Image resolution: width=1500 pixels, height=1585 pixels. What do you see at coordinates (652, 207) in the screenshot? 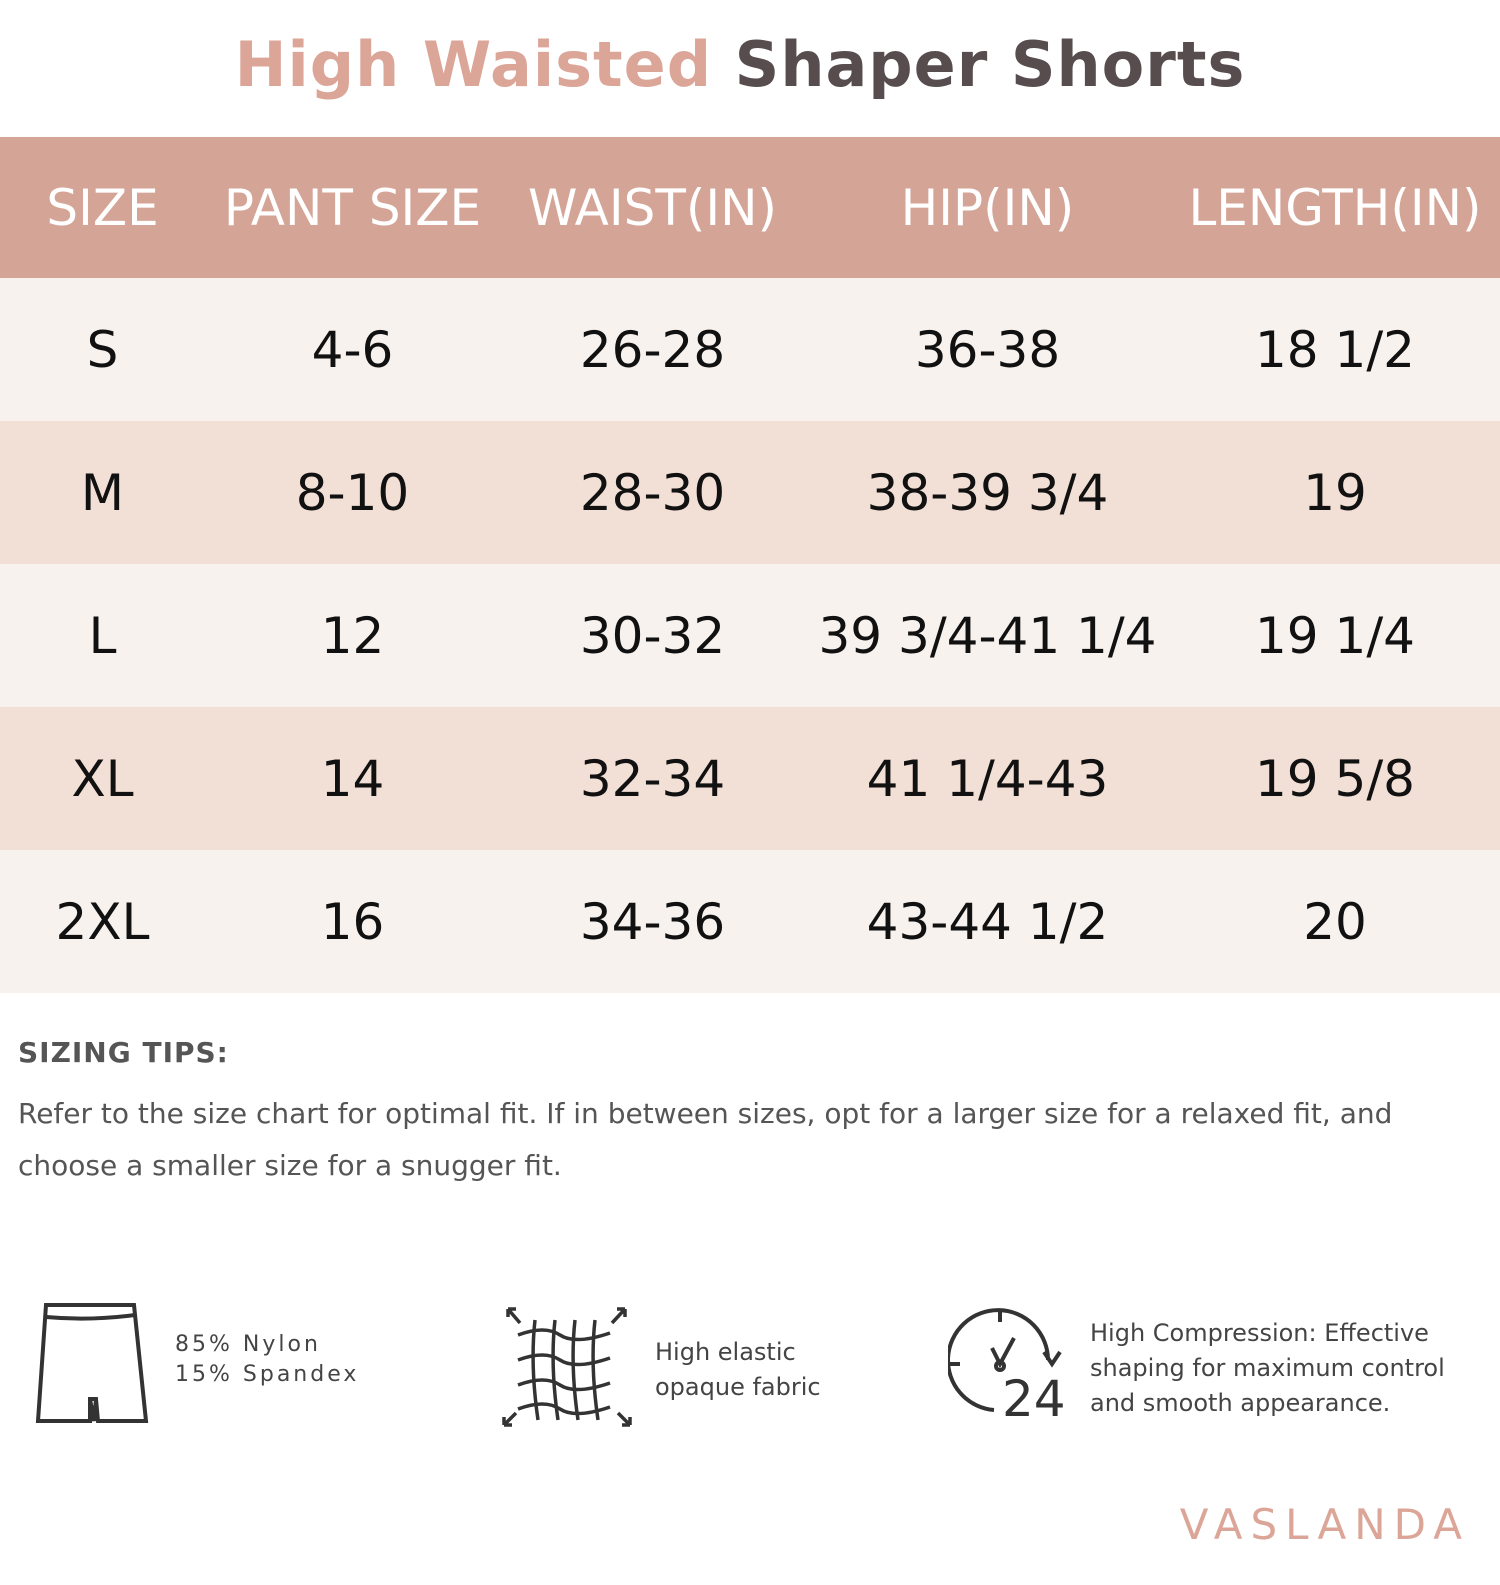
I see `header-waist: WAIST(IN)` at bounding box center [652, 207].